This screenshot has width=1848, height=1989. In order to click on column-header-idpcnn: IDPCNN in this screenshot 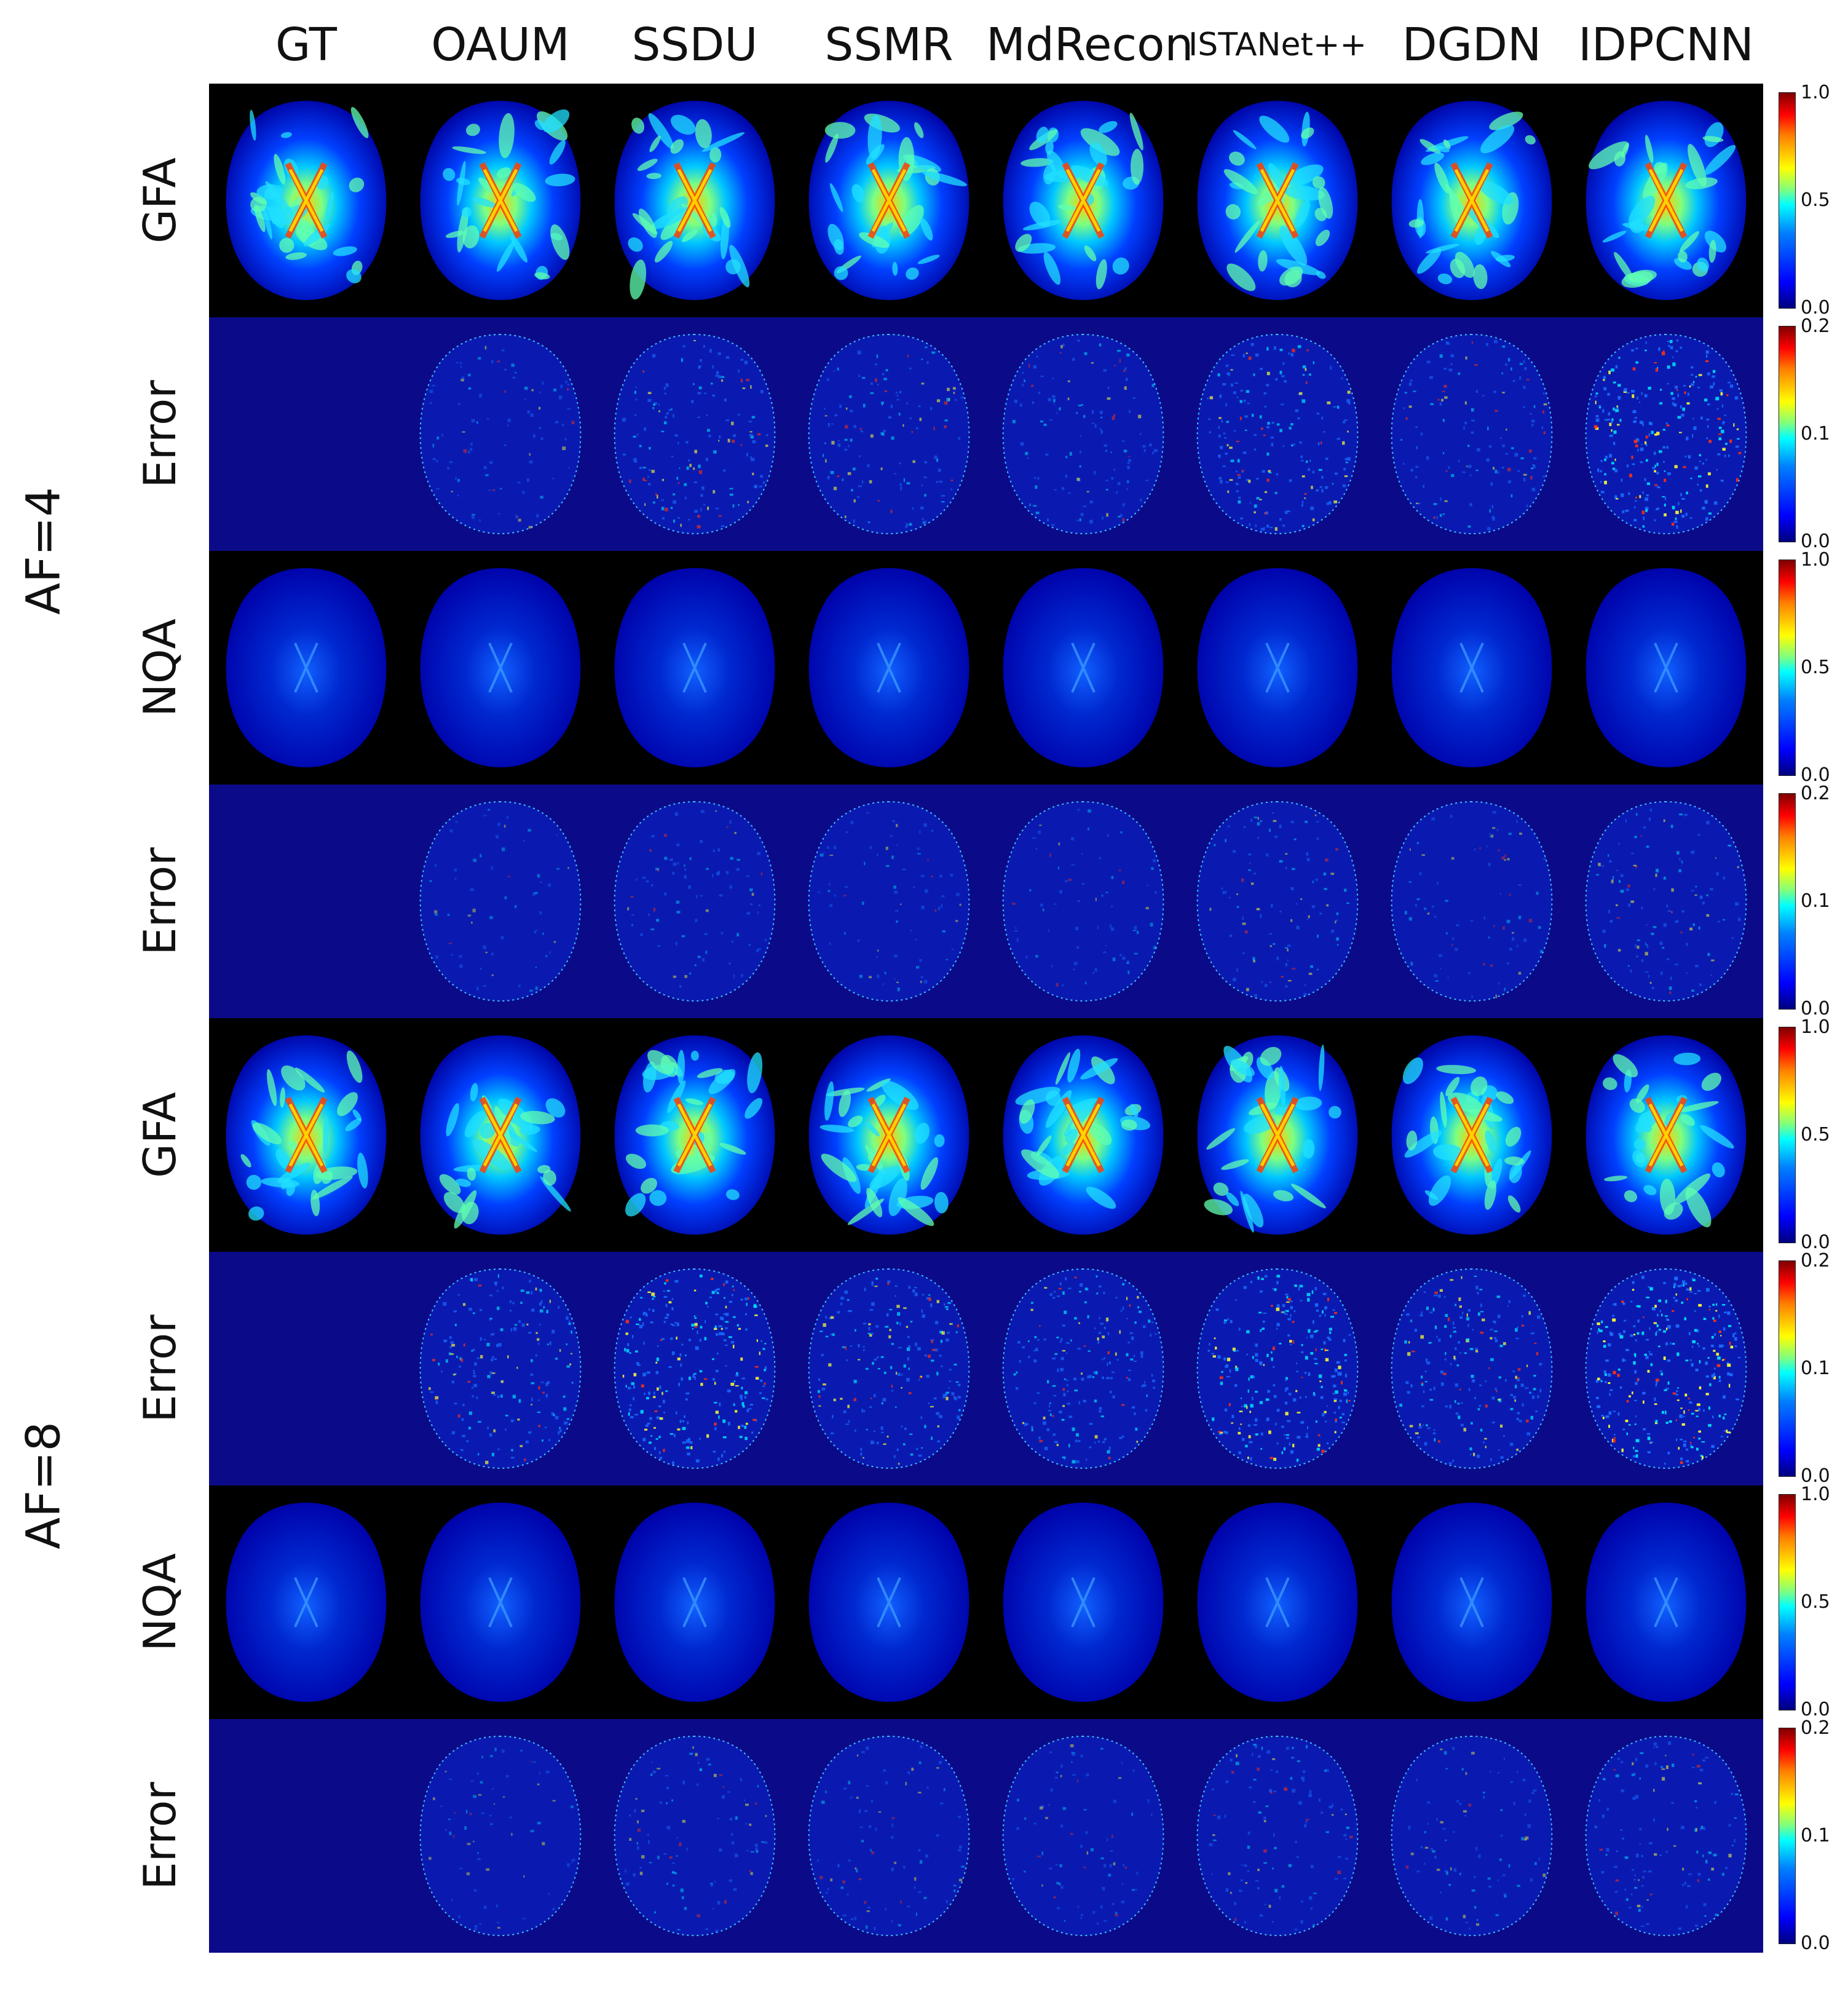, I will do `click(1666, 44)`.